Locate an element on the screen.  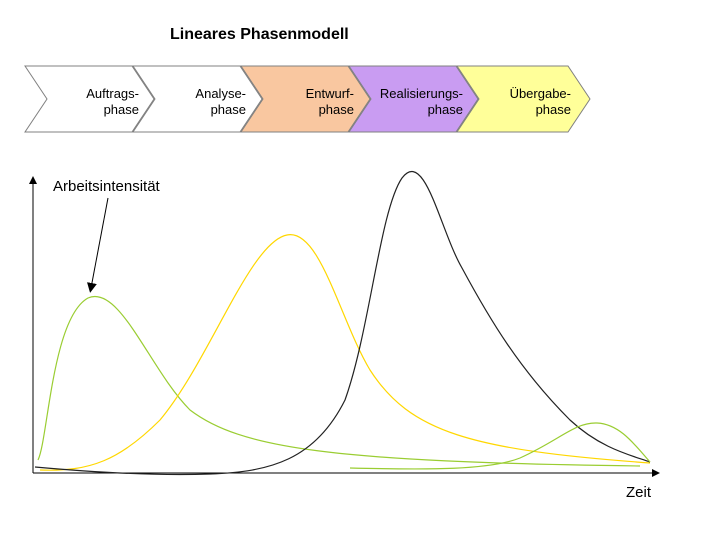
curve-uebergabephase is located at coordinates (500, 446).